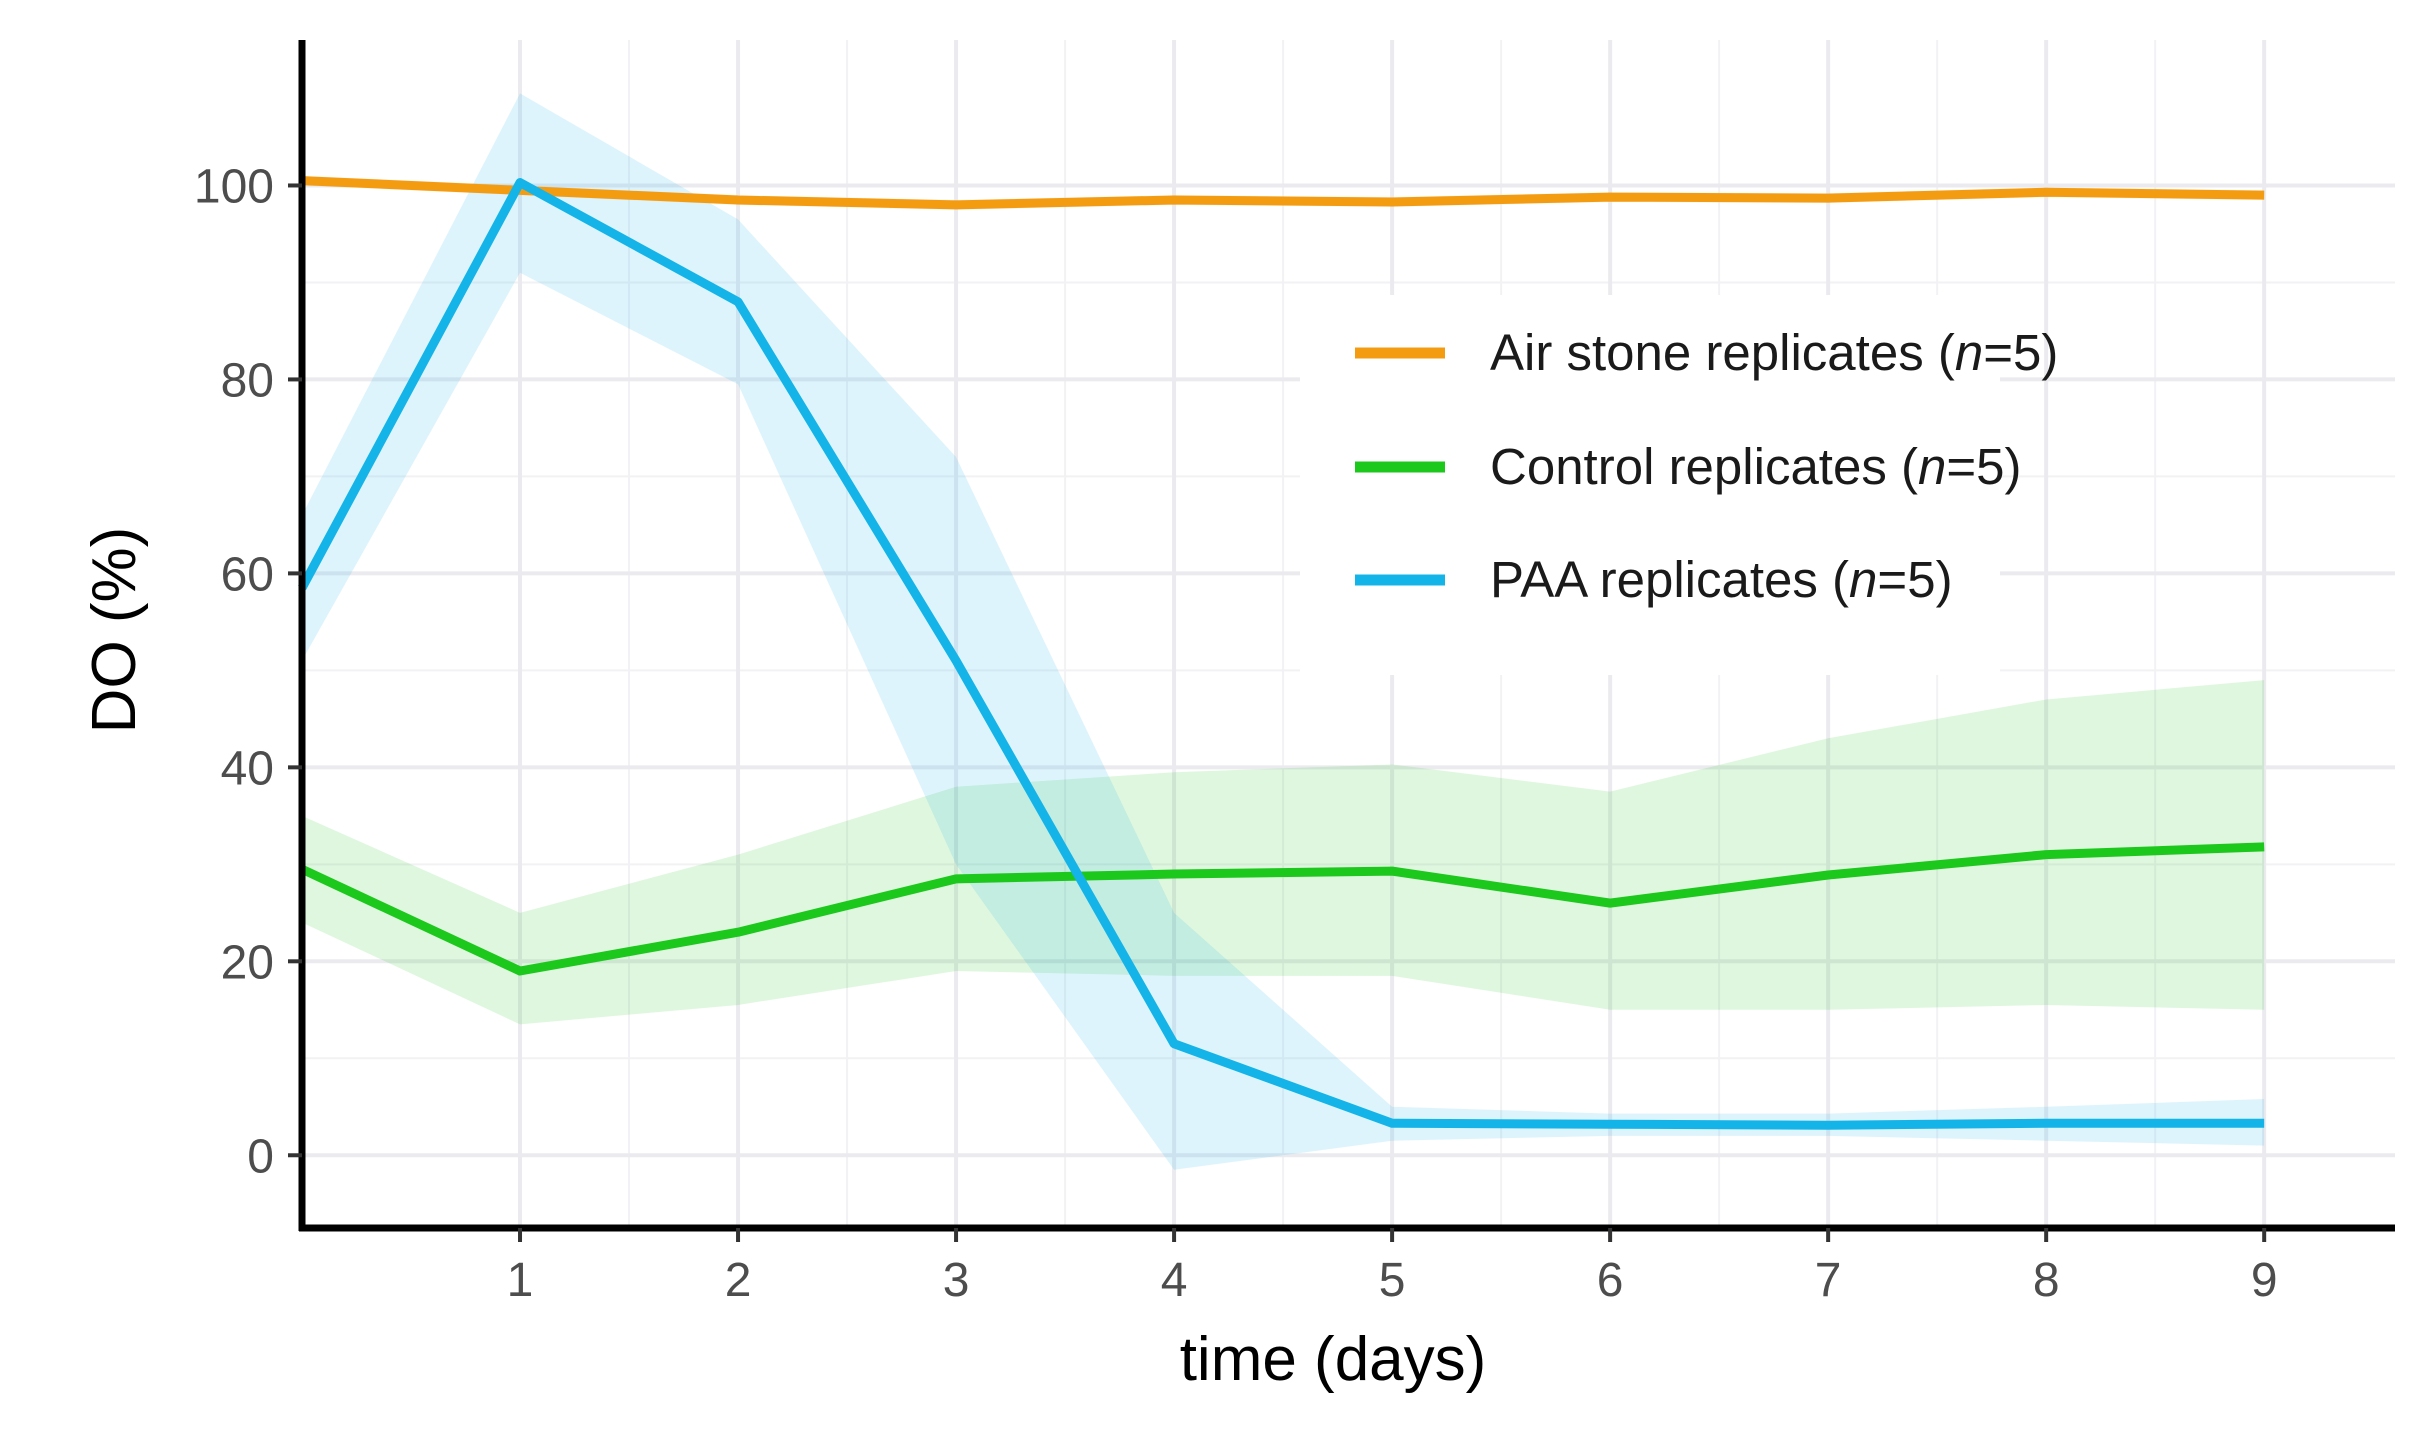 The image size is (2420, 1435). I want to click on x-tick-label: 9, so click(2264, 1280).